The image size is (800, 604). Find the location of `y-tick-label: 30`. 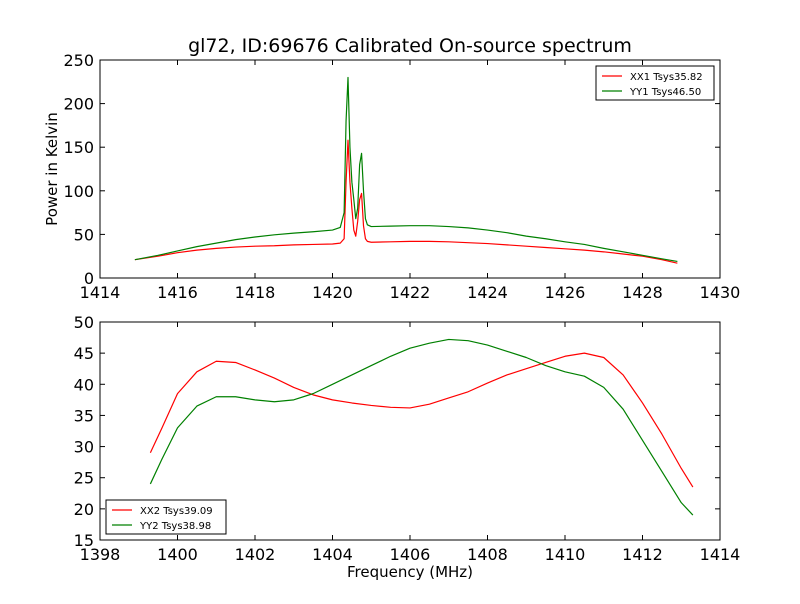

y-tick-label: 30 is located at coordinates (84, 447).